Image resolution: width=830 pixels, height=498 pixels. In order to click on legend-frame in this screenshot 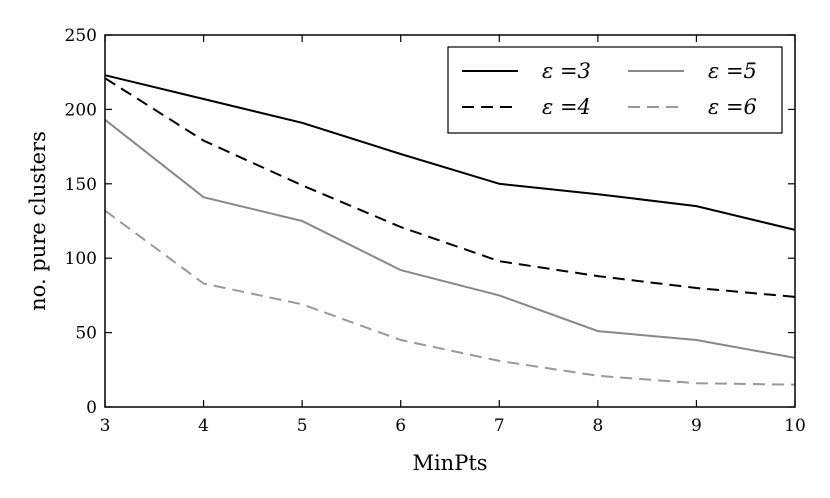, I will do `click(615, 90)`.